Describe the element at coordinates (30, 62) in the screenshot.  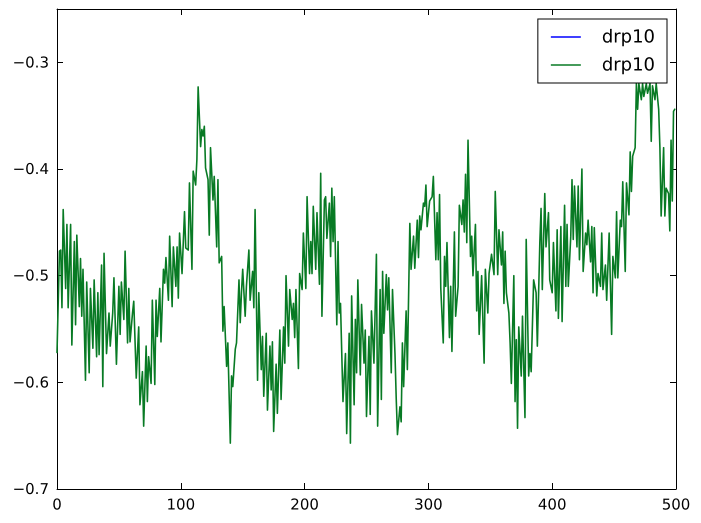
I see `y-tick-label: −0.3` at that location.